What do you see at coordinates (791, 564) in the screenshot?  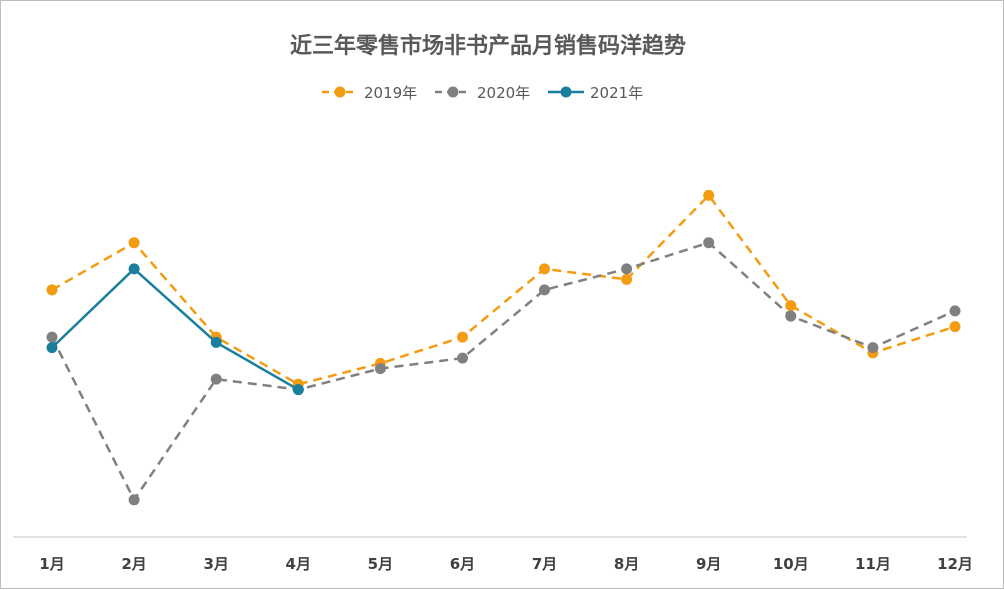 I see `x-tick-label: 10月` at bounding box center [791, 564].